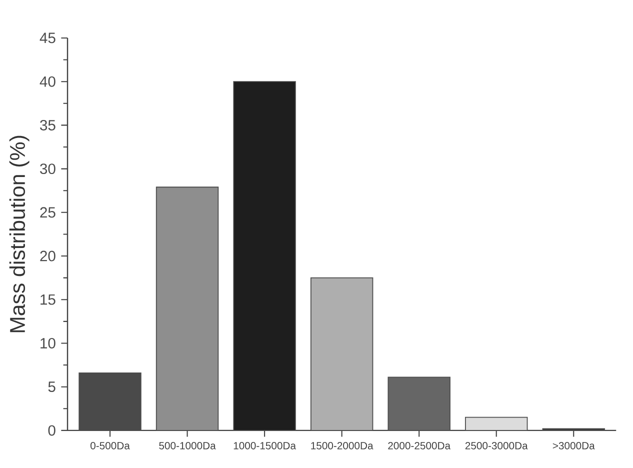  What do you see at coordinates (48, 37) in the screenshot?
I see `y-tick-label: 45` at bounding box center [48, 37].